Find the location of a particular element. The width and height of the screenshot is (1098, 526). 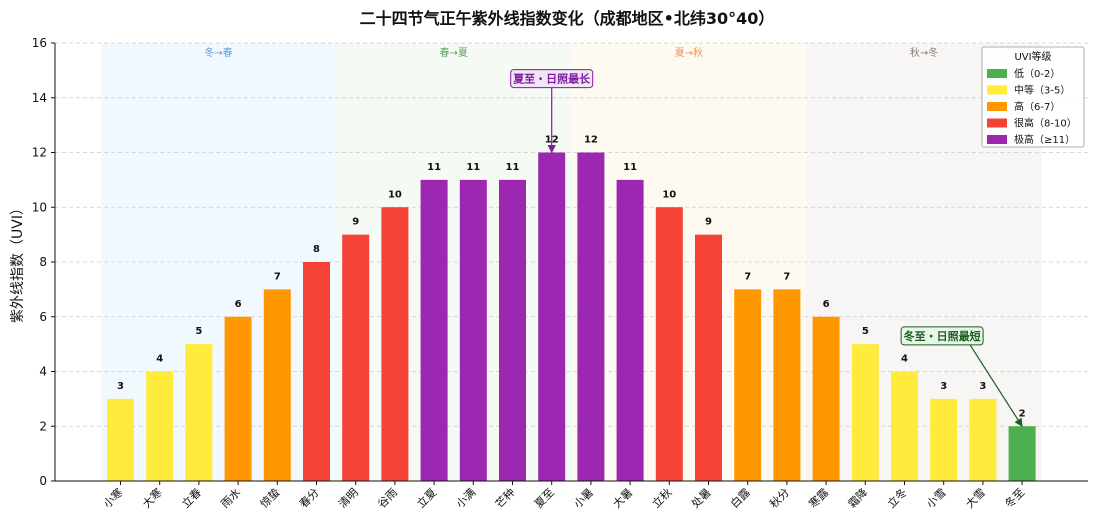

x-tick-label: 冬至 is located at coordinates (1014, 497).